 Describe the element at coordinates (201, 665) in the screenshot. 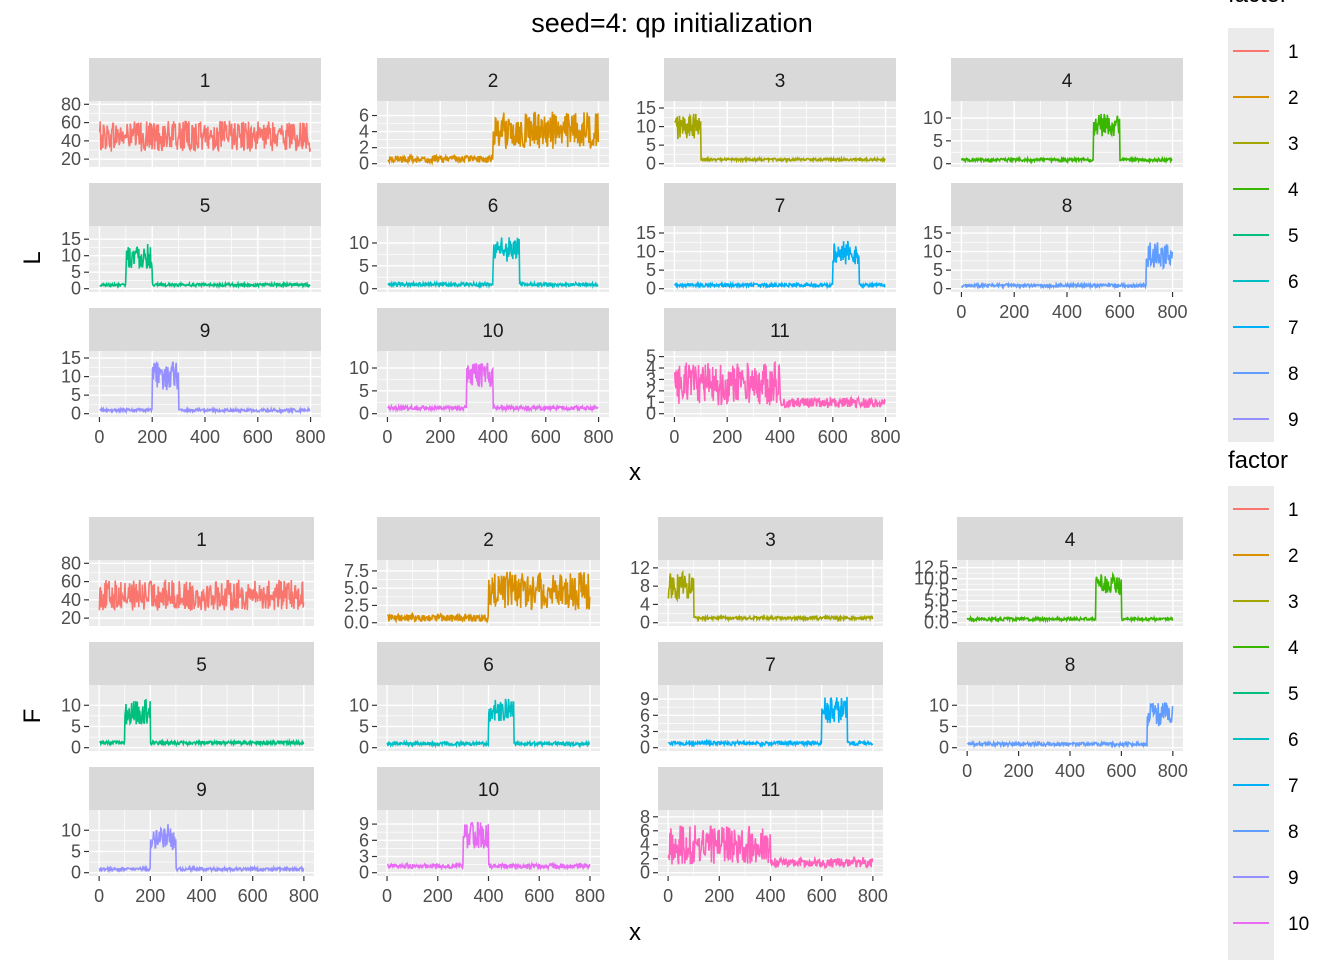

I see `facet-strip-label: 5` at that location.